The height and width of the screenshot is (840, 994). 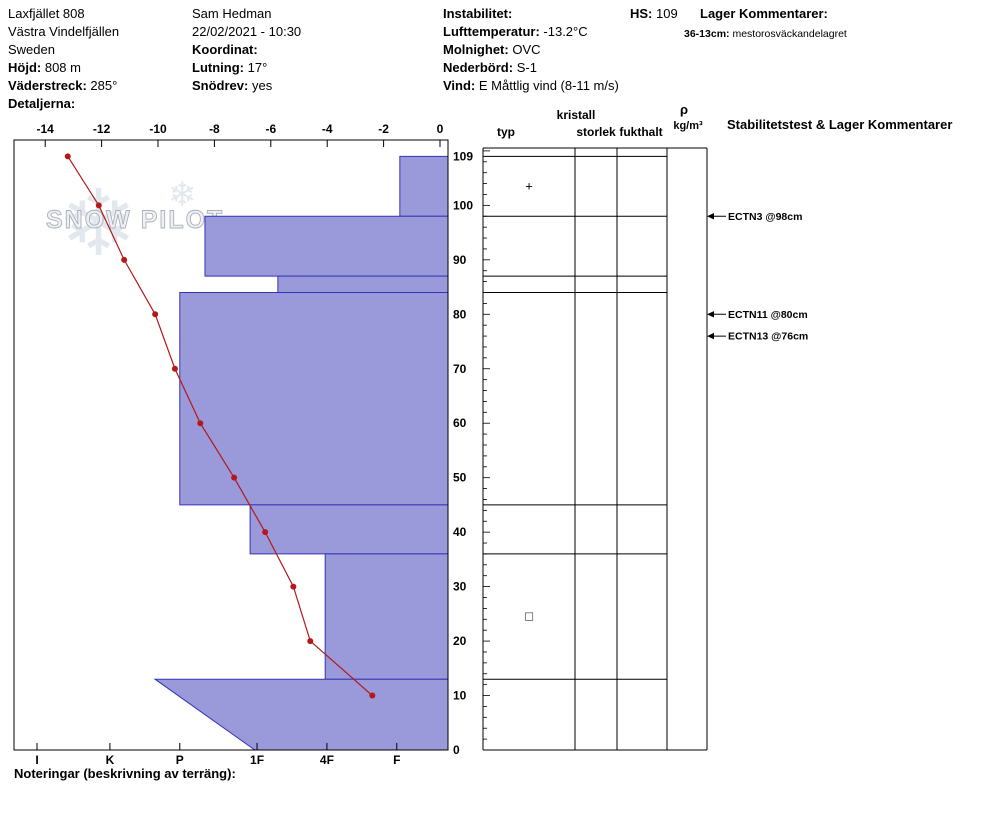 I want to click on elevation-label: Höjd:, so click(x=25, y=67).